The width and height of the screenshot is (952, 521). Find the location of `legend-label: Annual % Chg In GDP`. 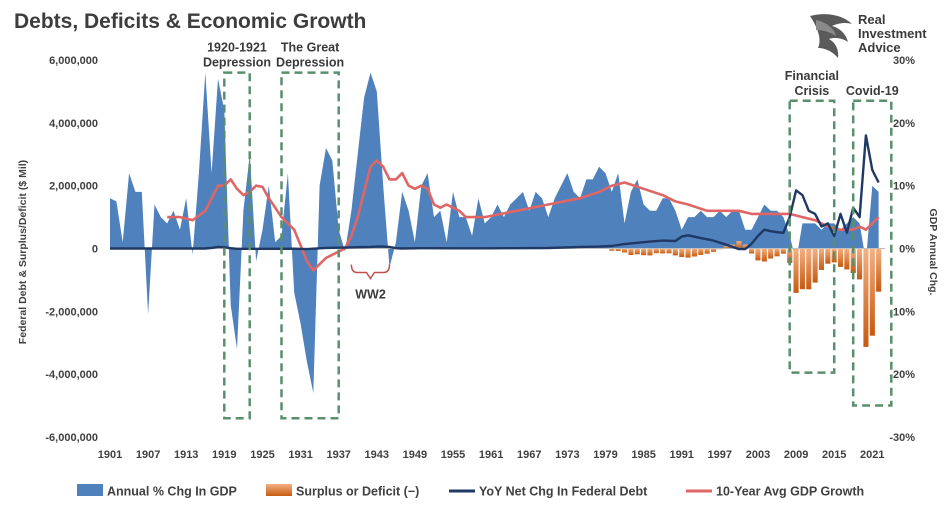

legend-label: Annual % Chg In GDP is located at coordinates (172, 492).